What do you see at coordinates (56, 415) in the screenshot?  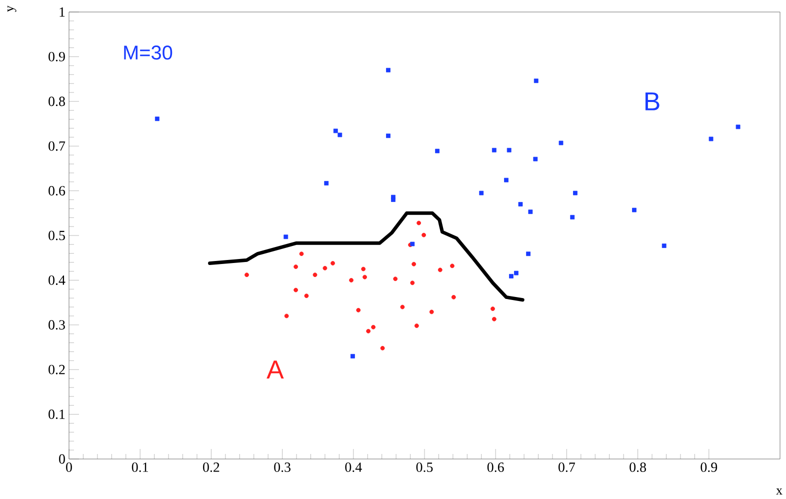 I see `y-tick-label: 0.1` at bounding box center [56, 415].